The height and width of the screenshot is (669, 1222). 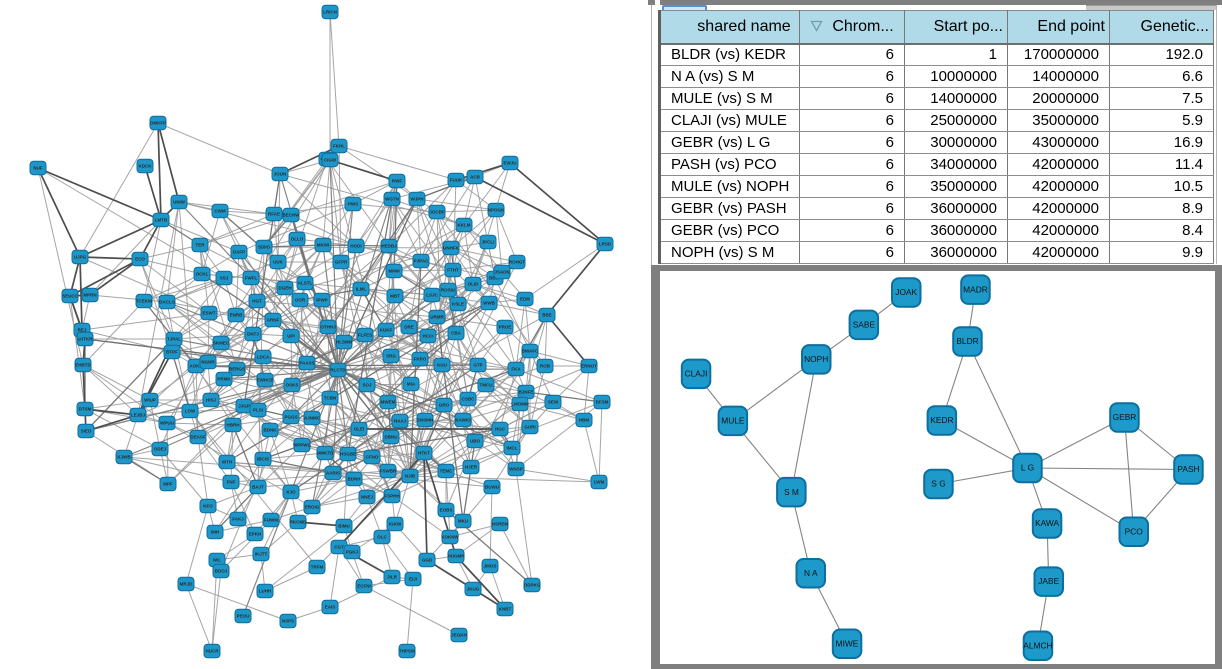 I want to click on svg-text: BLDR, so click(x=967, y=341).